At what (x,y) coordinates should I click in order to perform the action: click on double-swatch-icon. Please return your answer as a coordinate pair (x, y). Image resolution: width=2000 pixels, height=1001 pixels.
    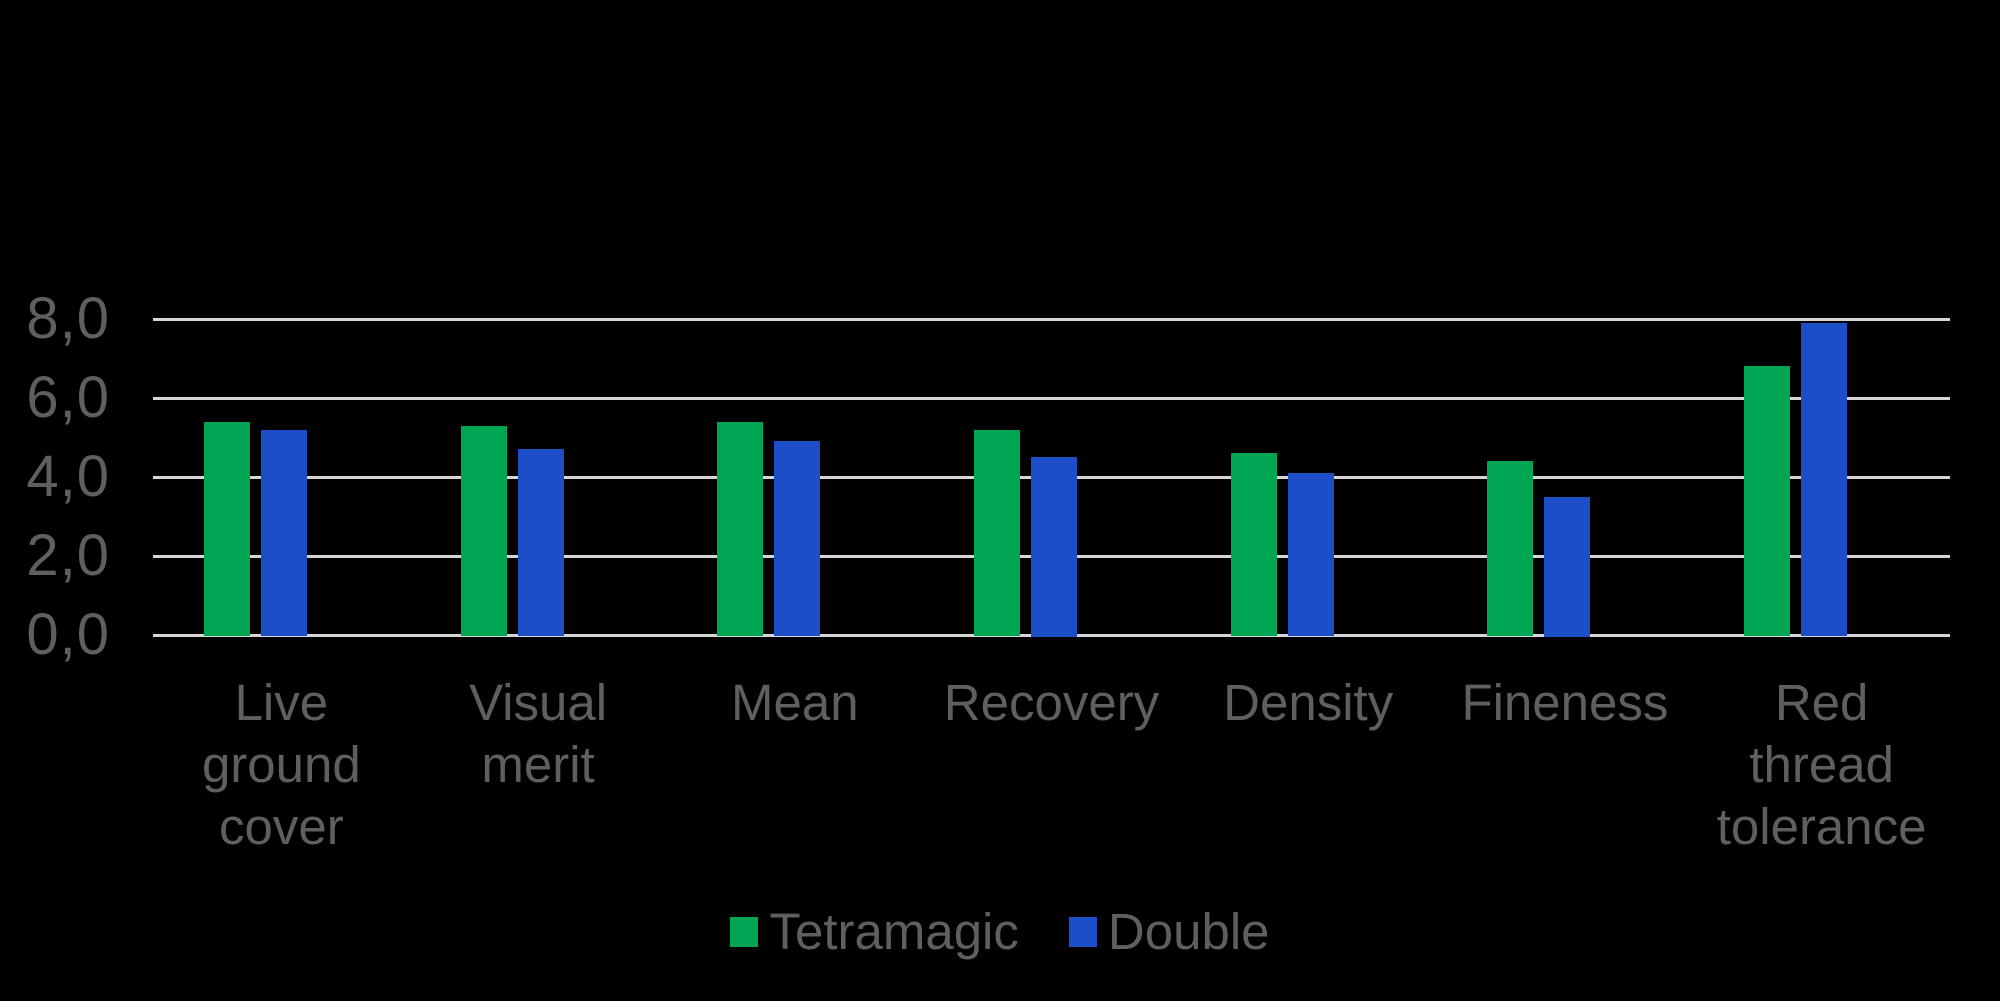
    Looking at the image, I should click on (1082, 931).